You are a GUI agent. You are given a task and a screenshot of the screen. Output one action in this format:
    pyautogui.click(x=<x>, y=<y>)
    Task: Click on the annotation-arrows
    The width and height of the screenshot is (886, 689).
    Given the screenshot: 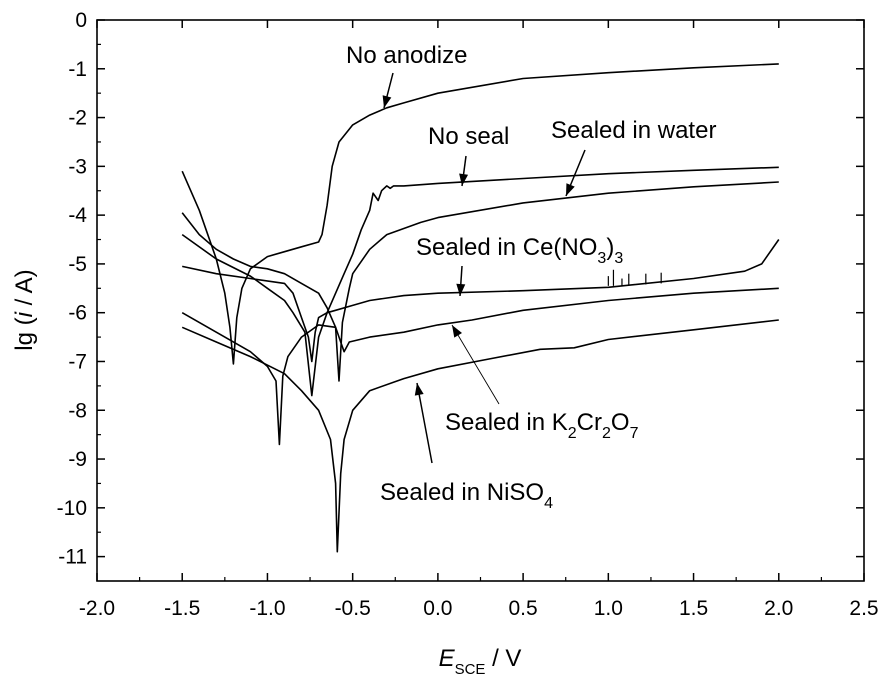 What is the action you would take?
    pyautogui.click(x=484, y=268)
    